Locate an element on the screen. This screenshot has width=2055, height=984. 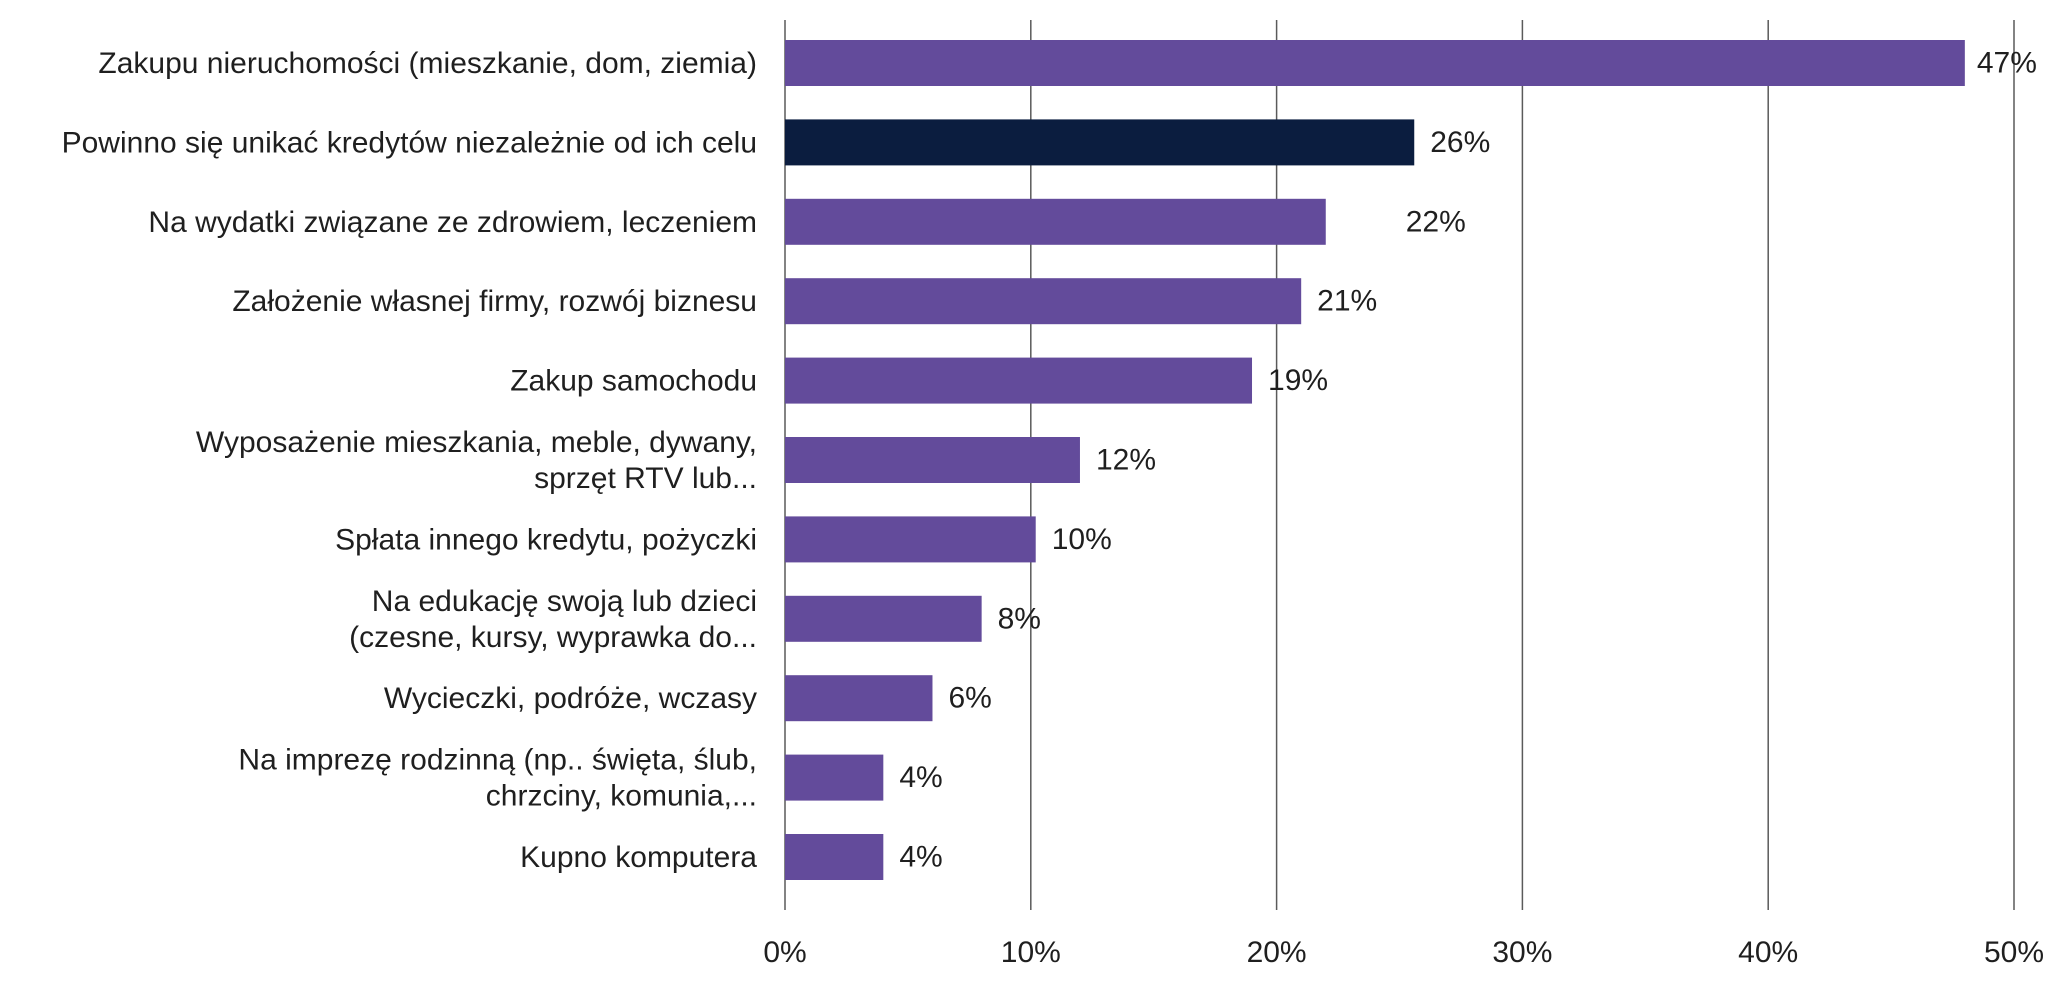
x-axis-tick-labels: 0% 10% 20% 30% 40% 50% is located at coordinates (1403, 952).